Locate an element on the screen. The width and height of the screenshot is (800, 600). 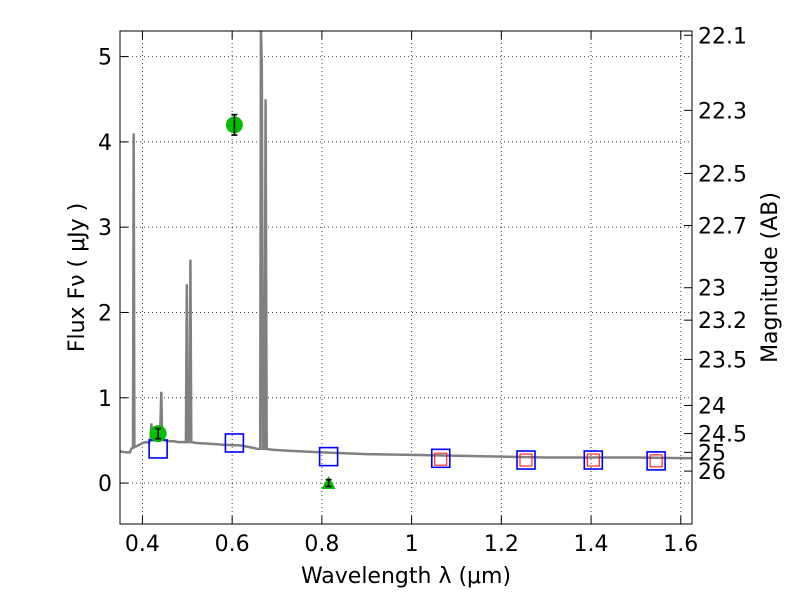
y-tick-label: 5 is located at coordinates (105, 58).